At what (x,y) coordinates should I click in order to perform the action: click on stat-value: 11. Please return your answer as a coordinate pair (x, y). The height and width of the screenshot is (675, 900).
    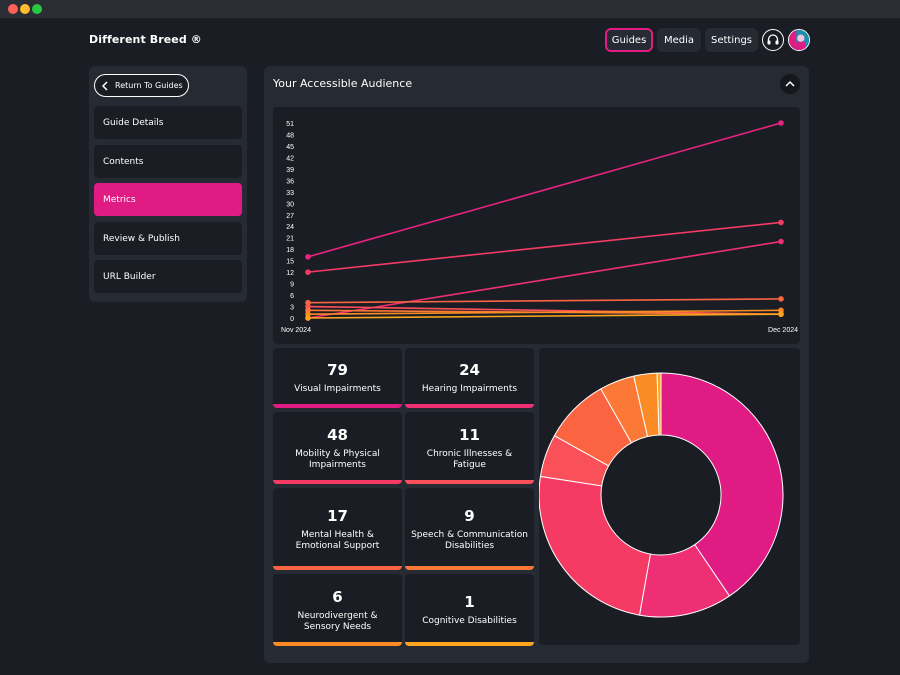
    Looking at the image, I should click on (469, 434).